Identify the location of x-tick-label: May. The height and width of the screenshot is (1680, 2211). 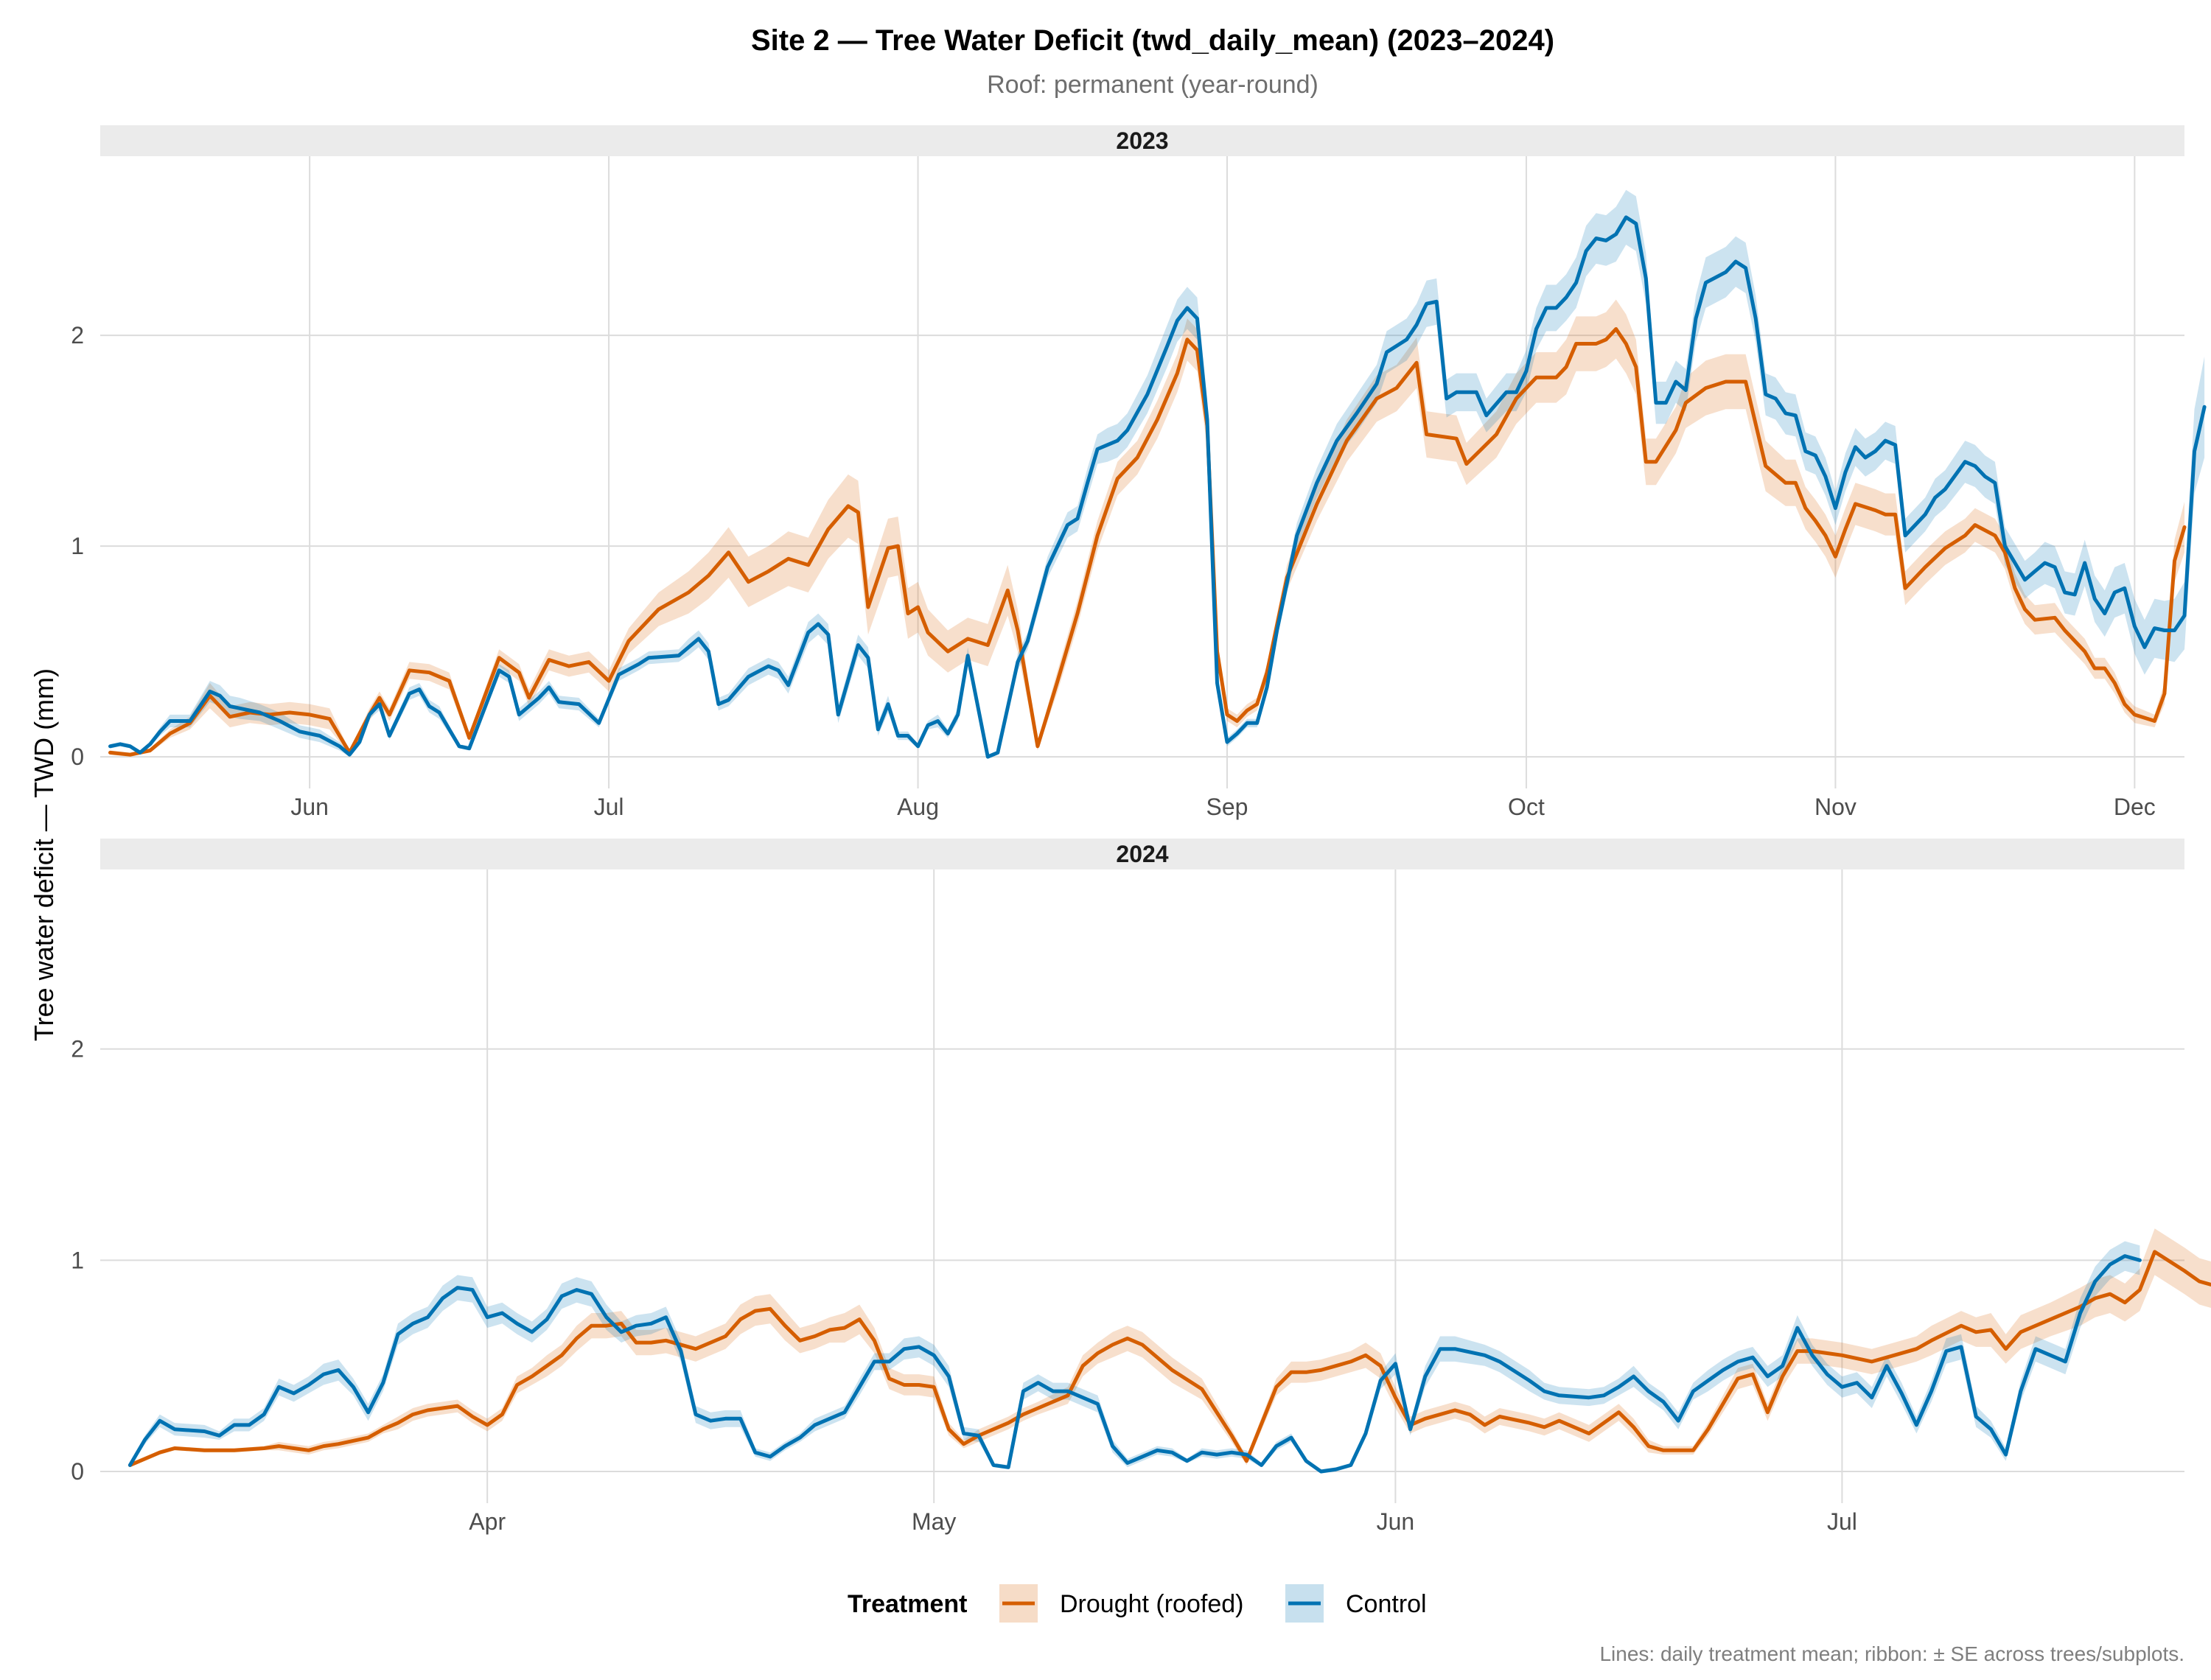
(934, 1521).